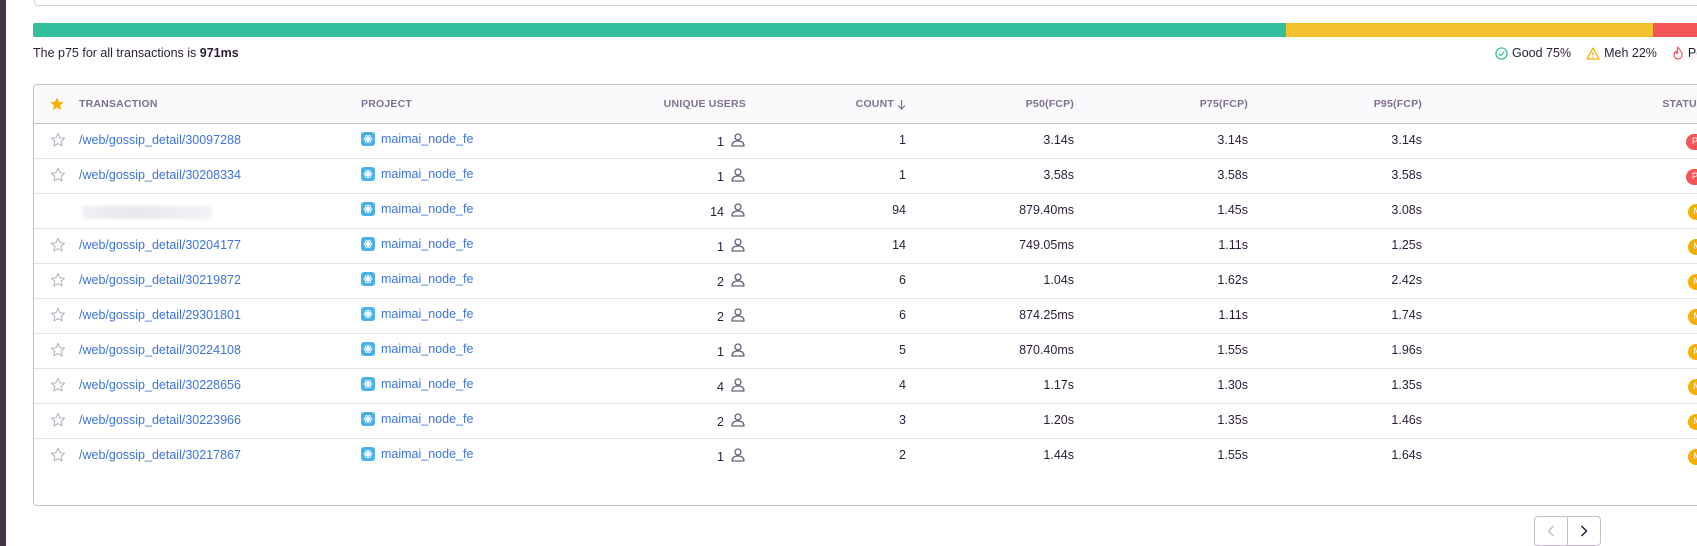  Describe the element at coordinates (160, 315) in the screenshot. I see `transaction-link: /web/gossip_detail/29301801` at that location.